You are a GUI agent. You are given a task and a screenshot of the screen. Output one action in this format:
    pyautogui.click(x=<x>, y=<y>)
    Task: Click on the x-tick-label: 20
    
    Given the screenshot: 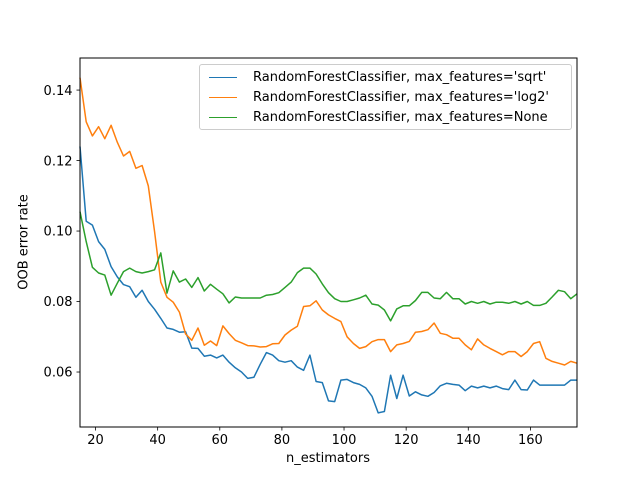 What is the action you would take?
    pyautogui.click(x=95, y=440)
    